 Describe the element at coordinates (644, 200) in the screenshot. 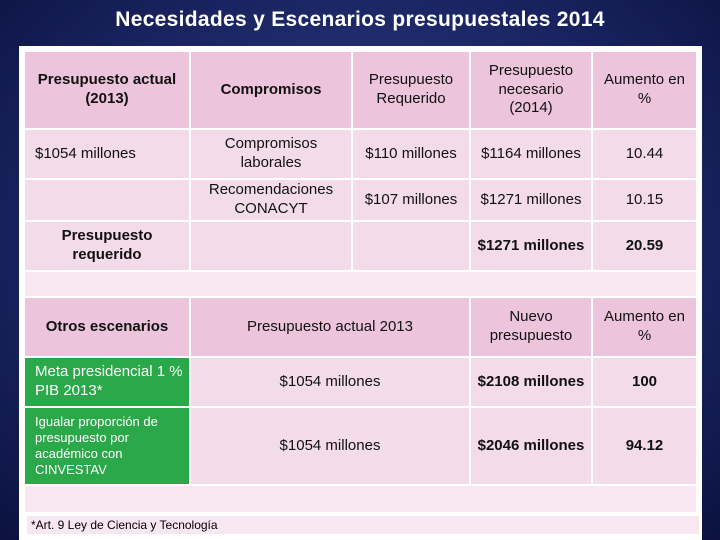

I see `row2-increase: 10.15` at that location.